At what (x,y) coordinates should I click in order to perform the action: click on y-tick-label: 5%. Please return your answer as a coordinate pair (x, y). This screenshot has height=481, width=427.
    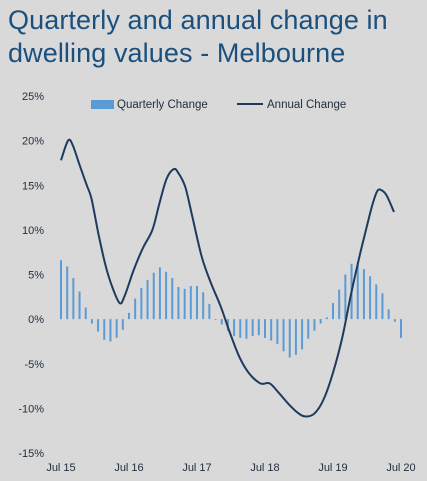
    Looking at the image, I should click on (36, 276).